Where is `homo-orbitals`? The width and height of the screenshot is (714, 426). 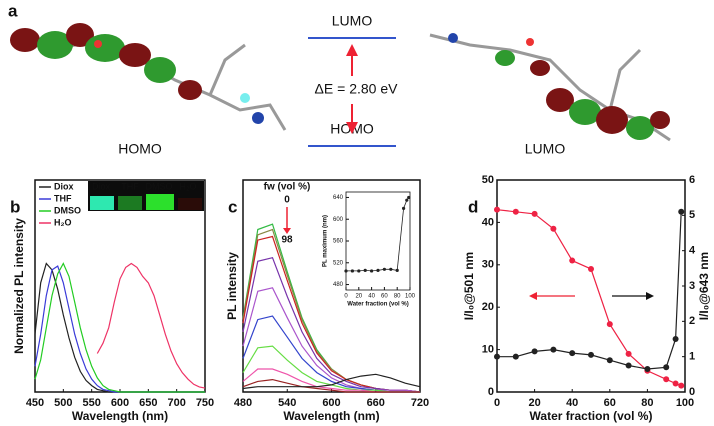
homo-orbitals is located at coordinates (137, 73).